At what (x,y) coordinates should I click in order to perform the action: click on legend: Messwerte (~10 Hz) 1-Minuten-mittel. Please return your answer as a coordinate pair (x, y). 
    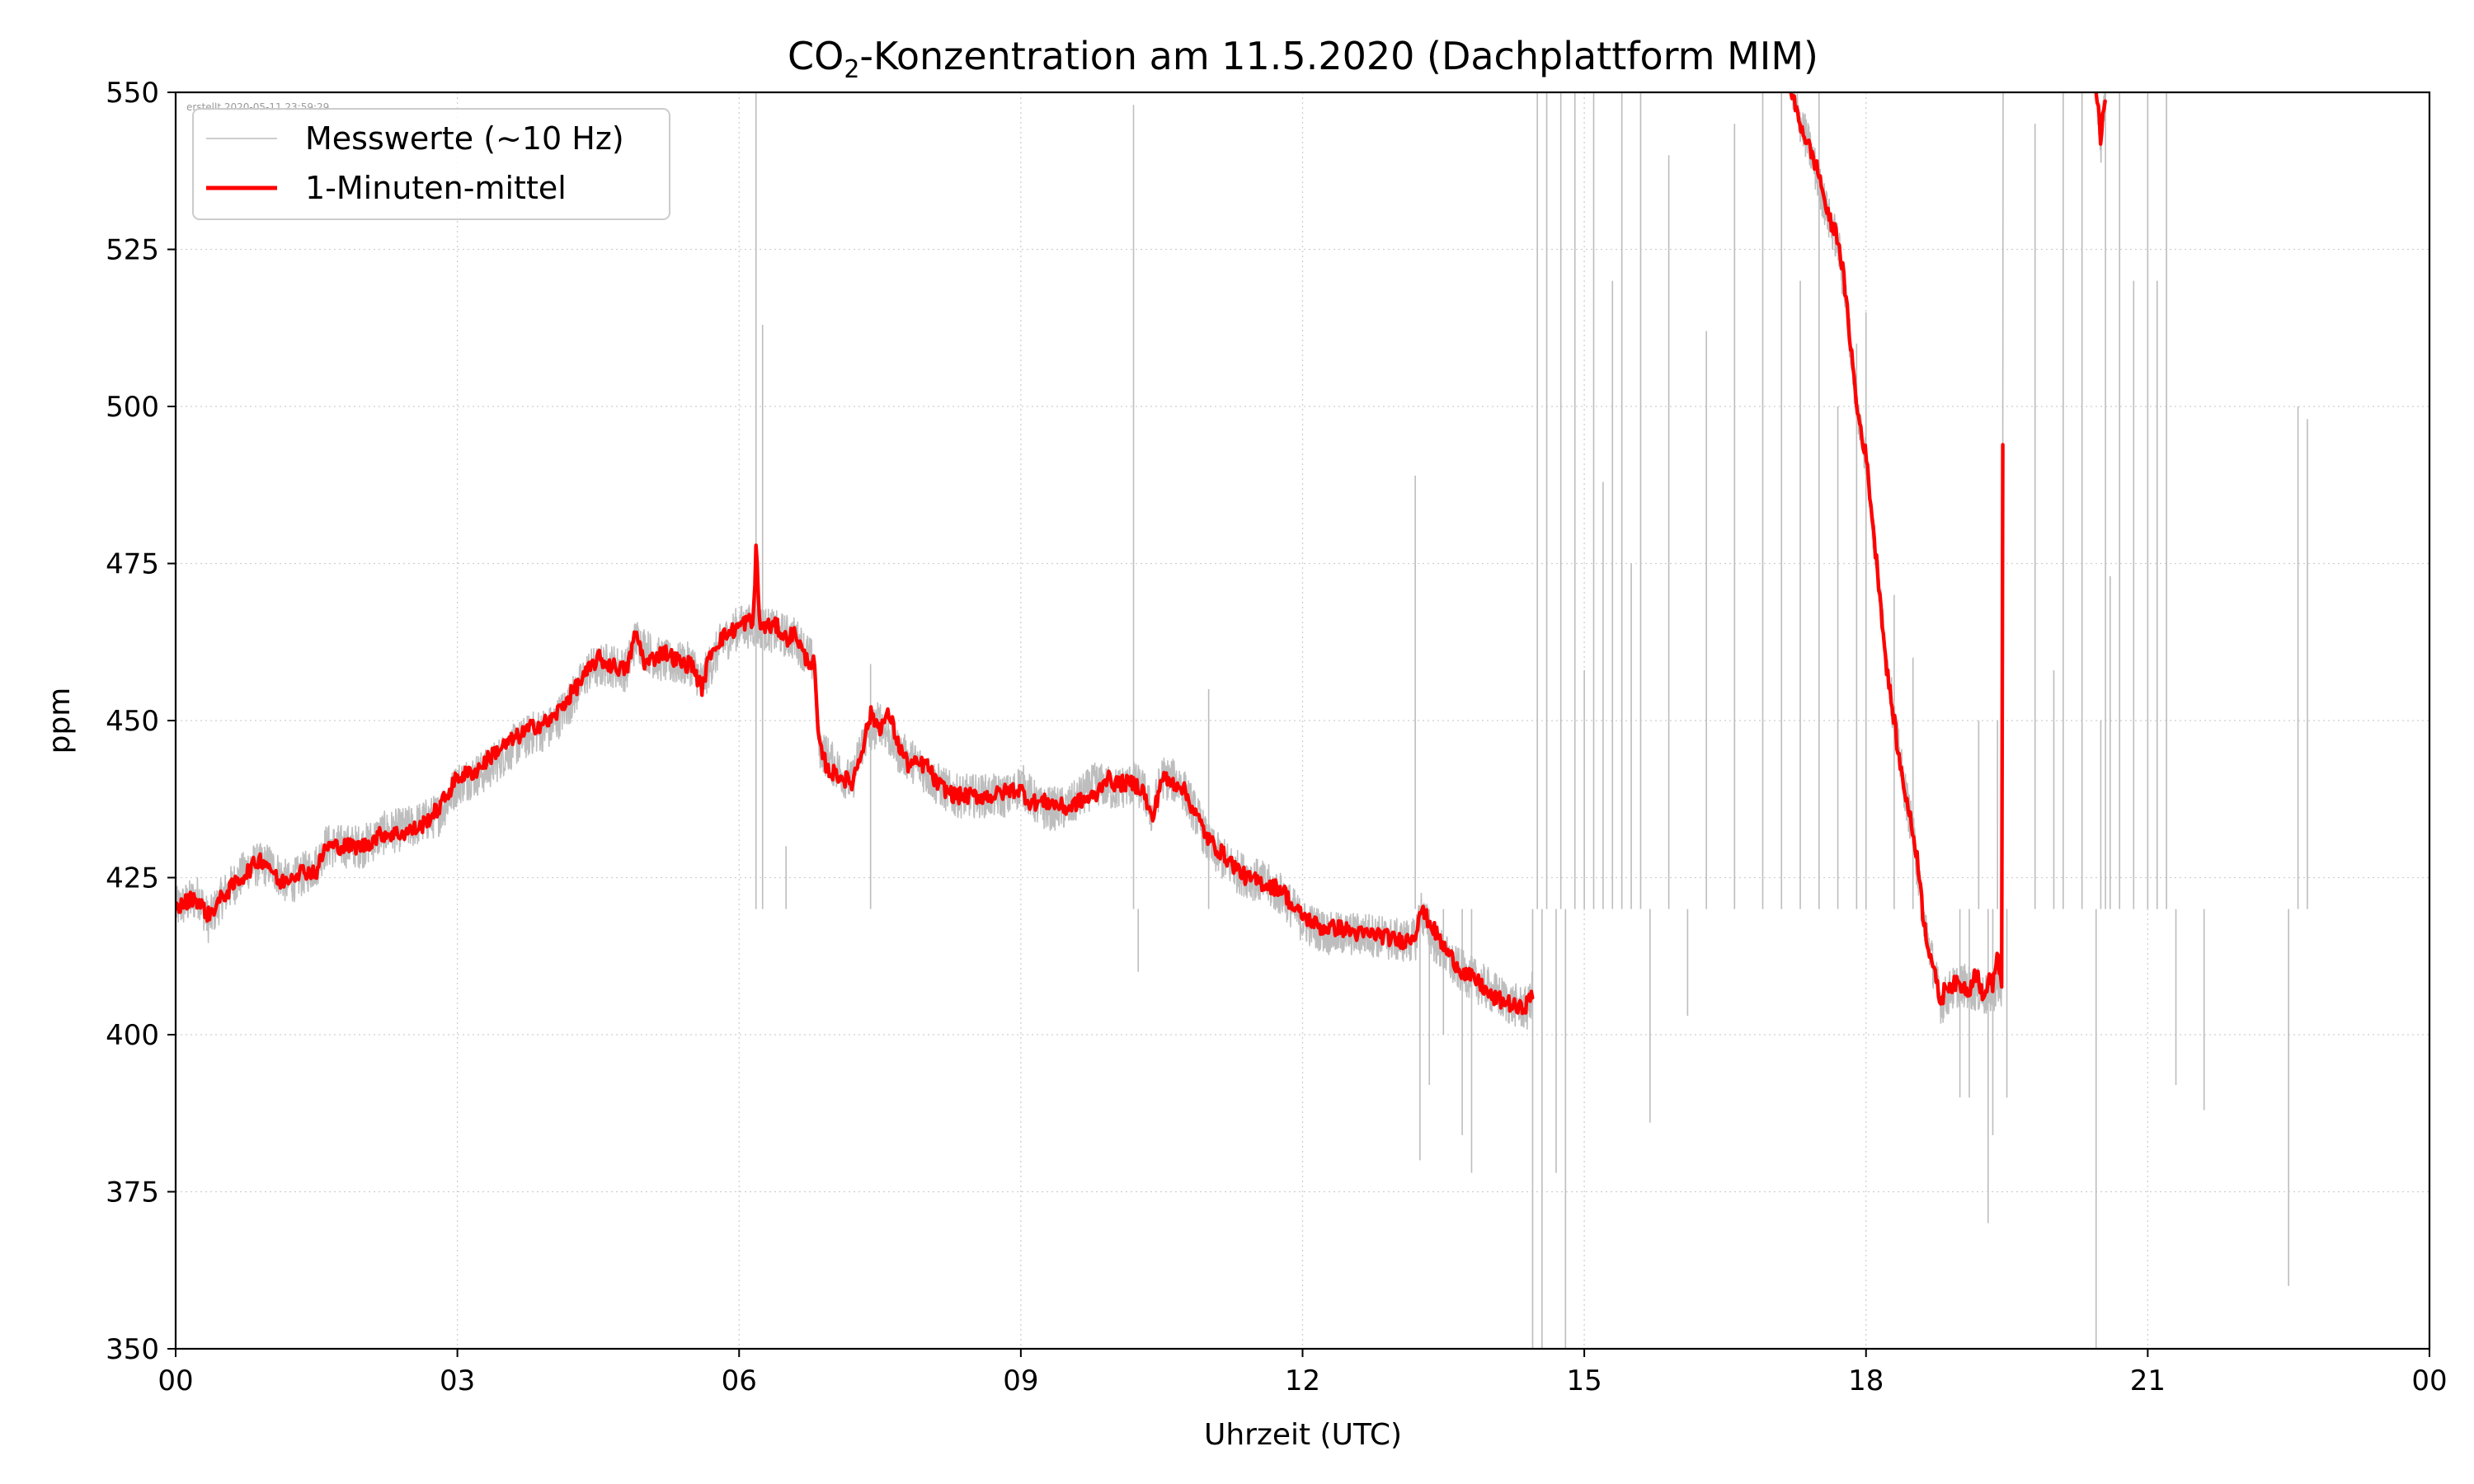
    Looking at the image, I should click on (431, 164).